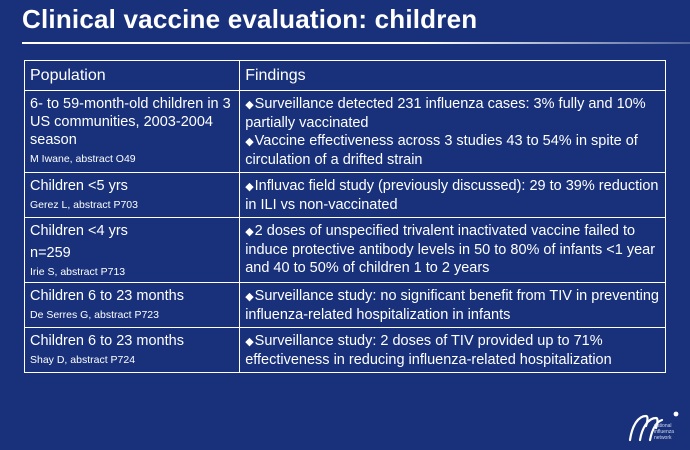 The width and height of the screenshot is (690, 450). Describe the element at coordinates (132, 195) in the screenshot. I see `population-cell: Children <5 yrs Gerez L, abstract P703` at that location.